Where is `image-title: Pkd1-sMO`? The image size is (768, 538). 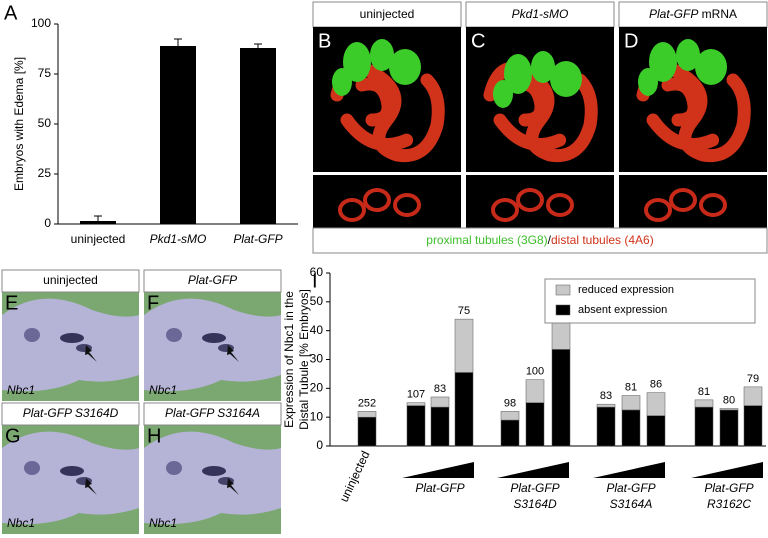
image-title: Pkd1-sMO is located at coordinates (540, 14).